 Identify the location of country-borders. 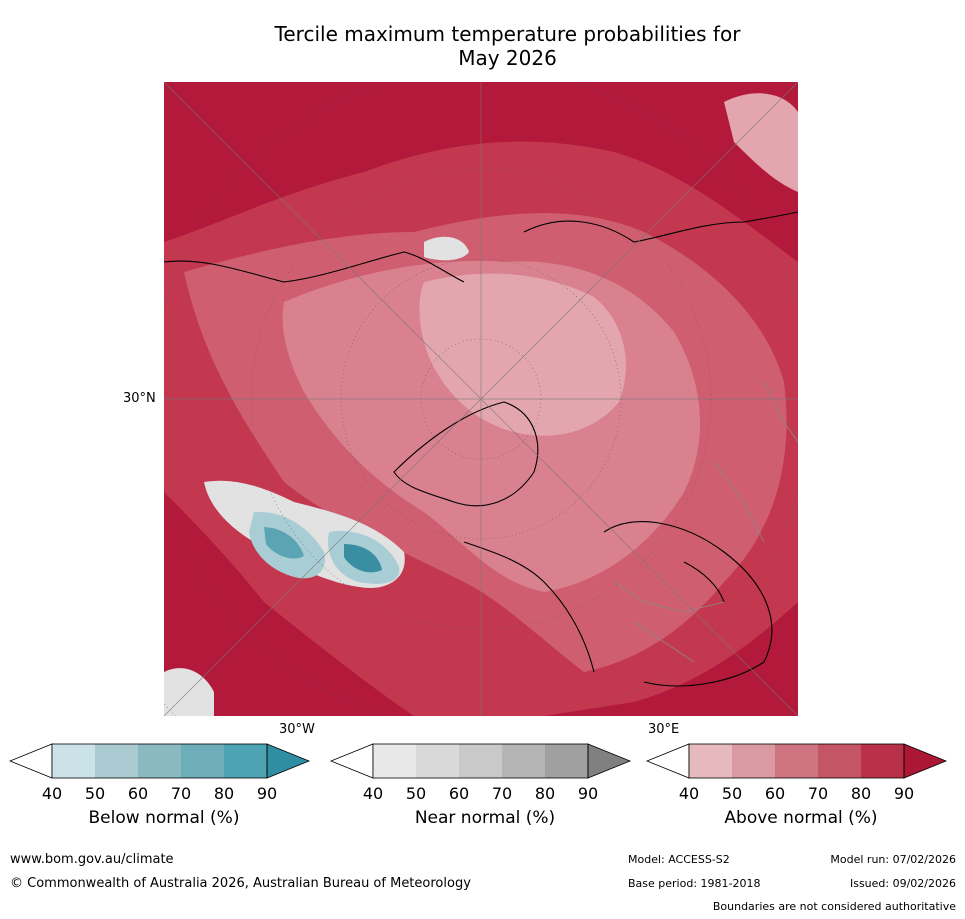
(705, 522).